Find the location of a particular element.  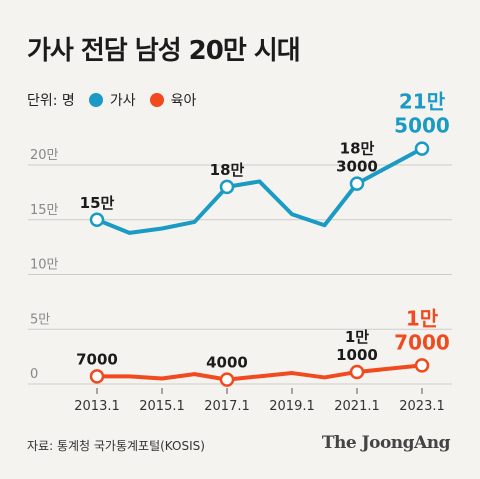

x-tick-label: 2013.1 is located at coordinates (97, 406).